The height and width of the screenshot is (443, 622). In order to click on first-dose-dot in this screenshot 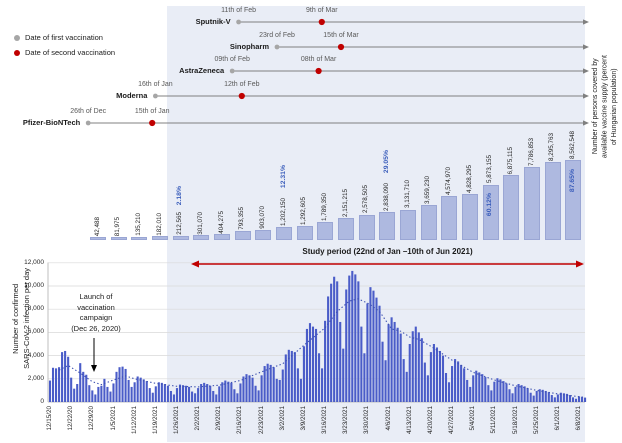, I will do `click(232, 71)`.